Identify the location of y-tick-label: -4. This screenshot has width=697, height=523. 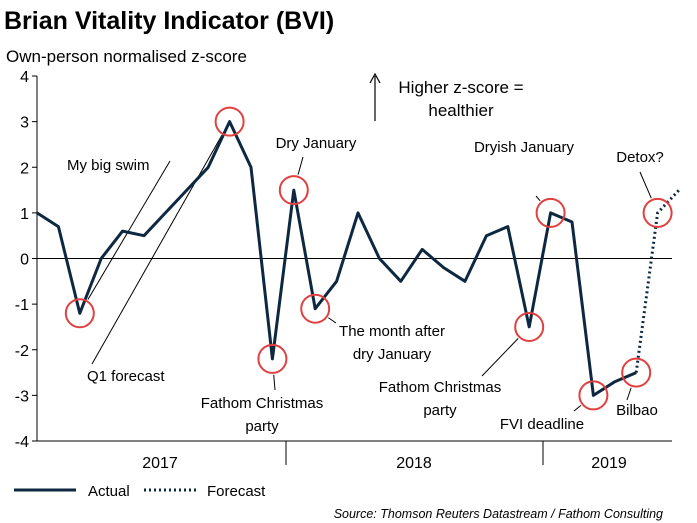
(22, 442).